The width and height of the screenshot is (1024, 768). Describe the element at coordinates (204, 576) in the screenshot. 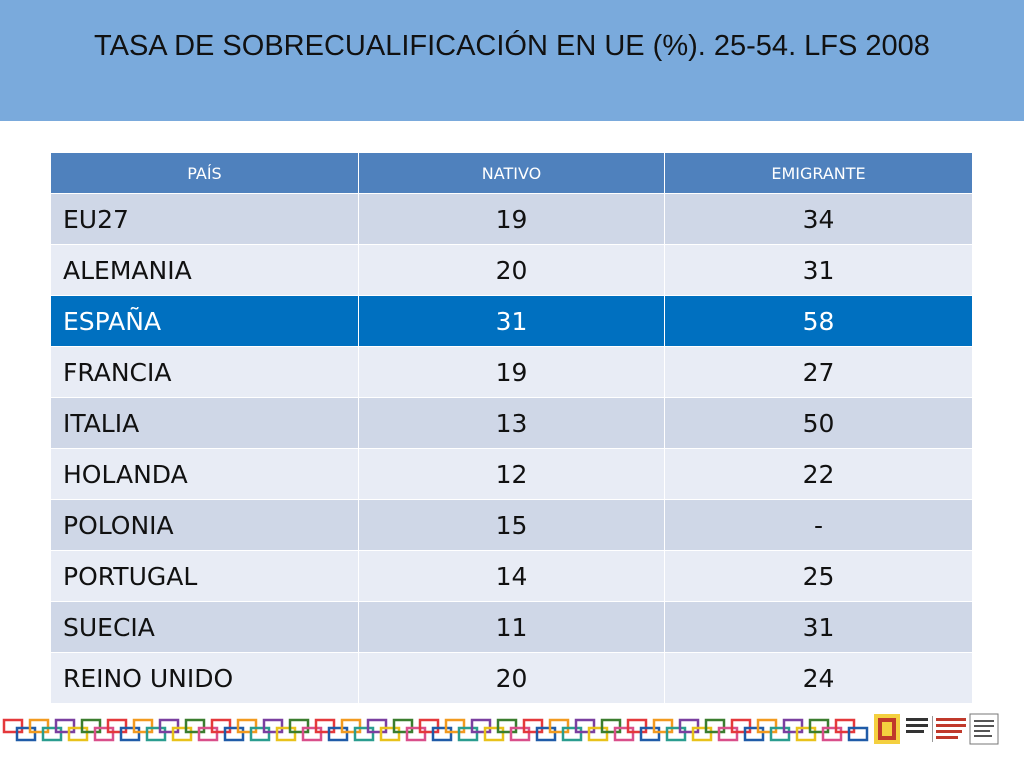

I see `cell-country: PORTUGAL` at that location.